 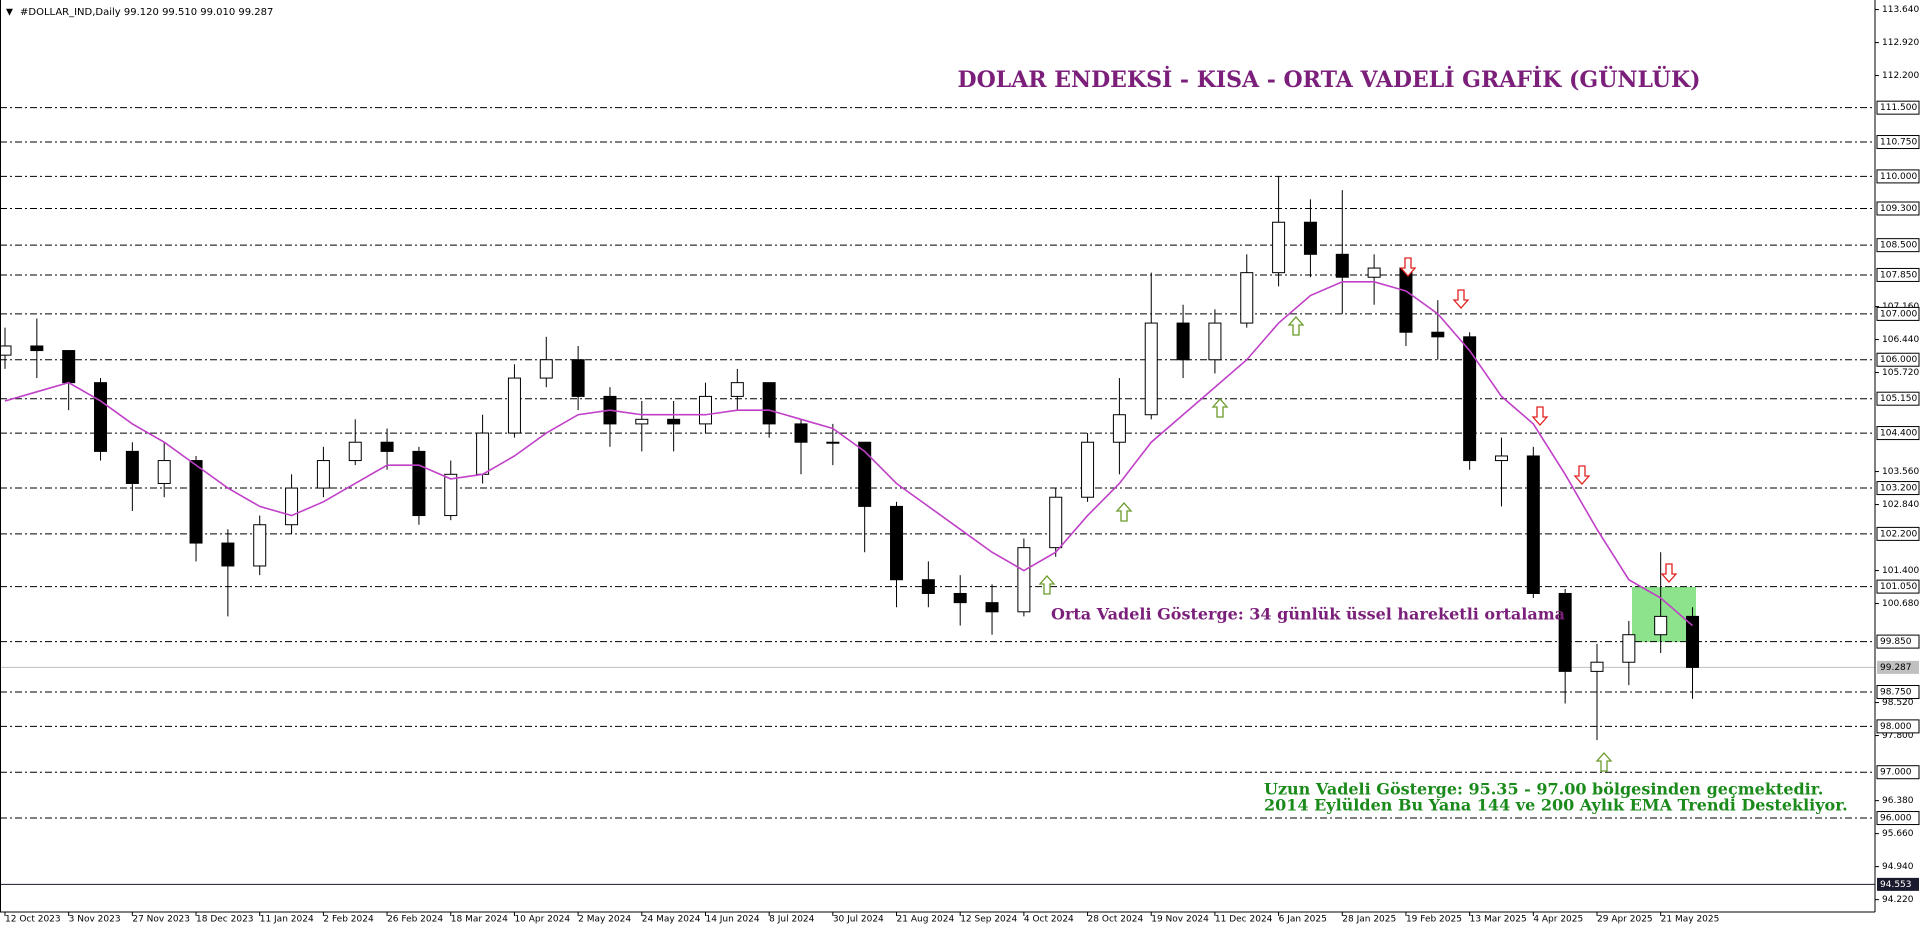 What do you see at coordinates (1898, 736) in the screenshot?
I see `y-tick-label: 97.800` at bounding box center [1898, 736].